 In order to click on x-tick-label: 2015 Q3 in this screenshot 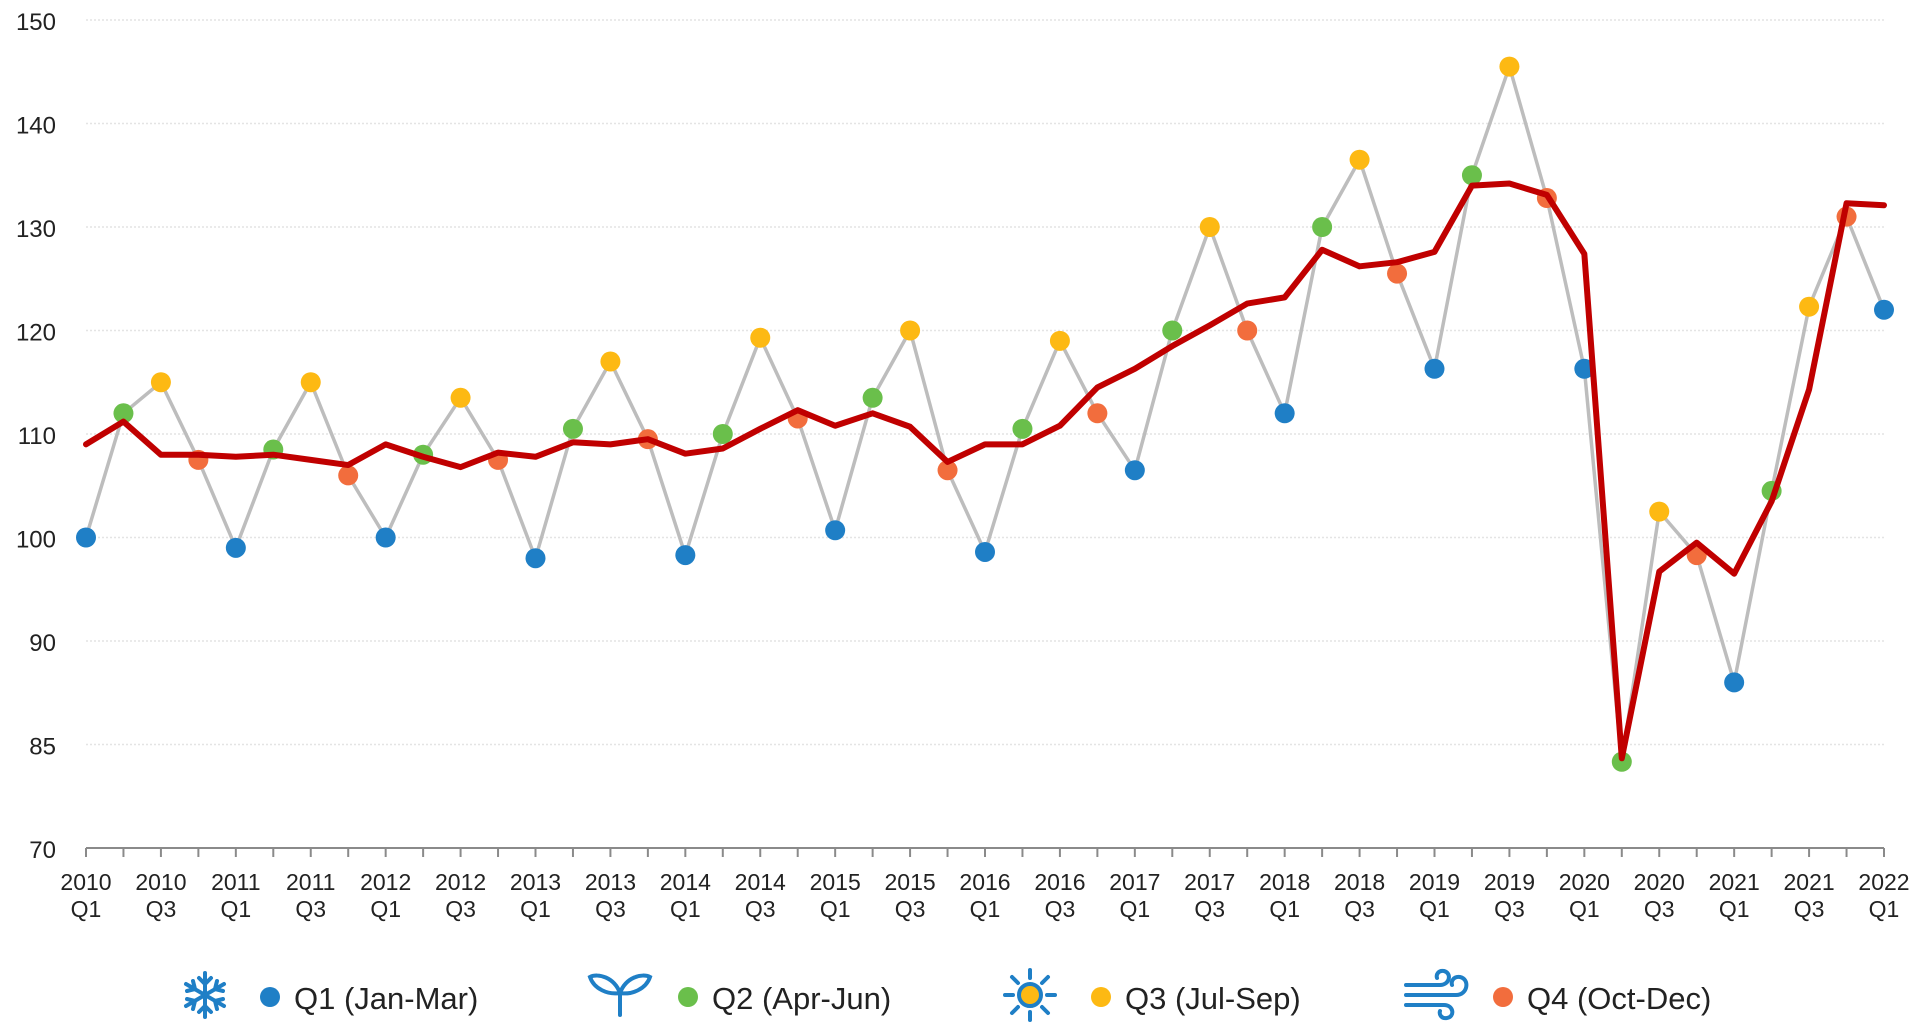, I will do `click(909, 895)`.